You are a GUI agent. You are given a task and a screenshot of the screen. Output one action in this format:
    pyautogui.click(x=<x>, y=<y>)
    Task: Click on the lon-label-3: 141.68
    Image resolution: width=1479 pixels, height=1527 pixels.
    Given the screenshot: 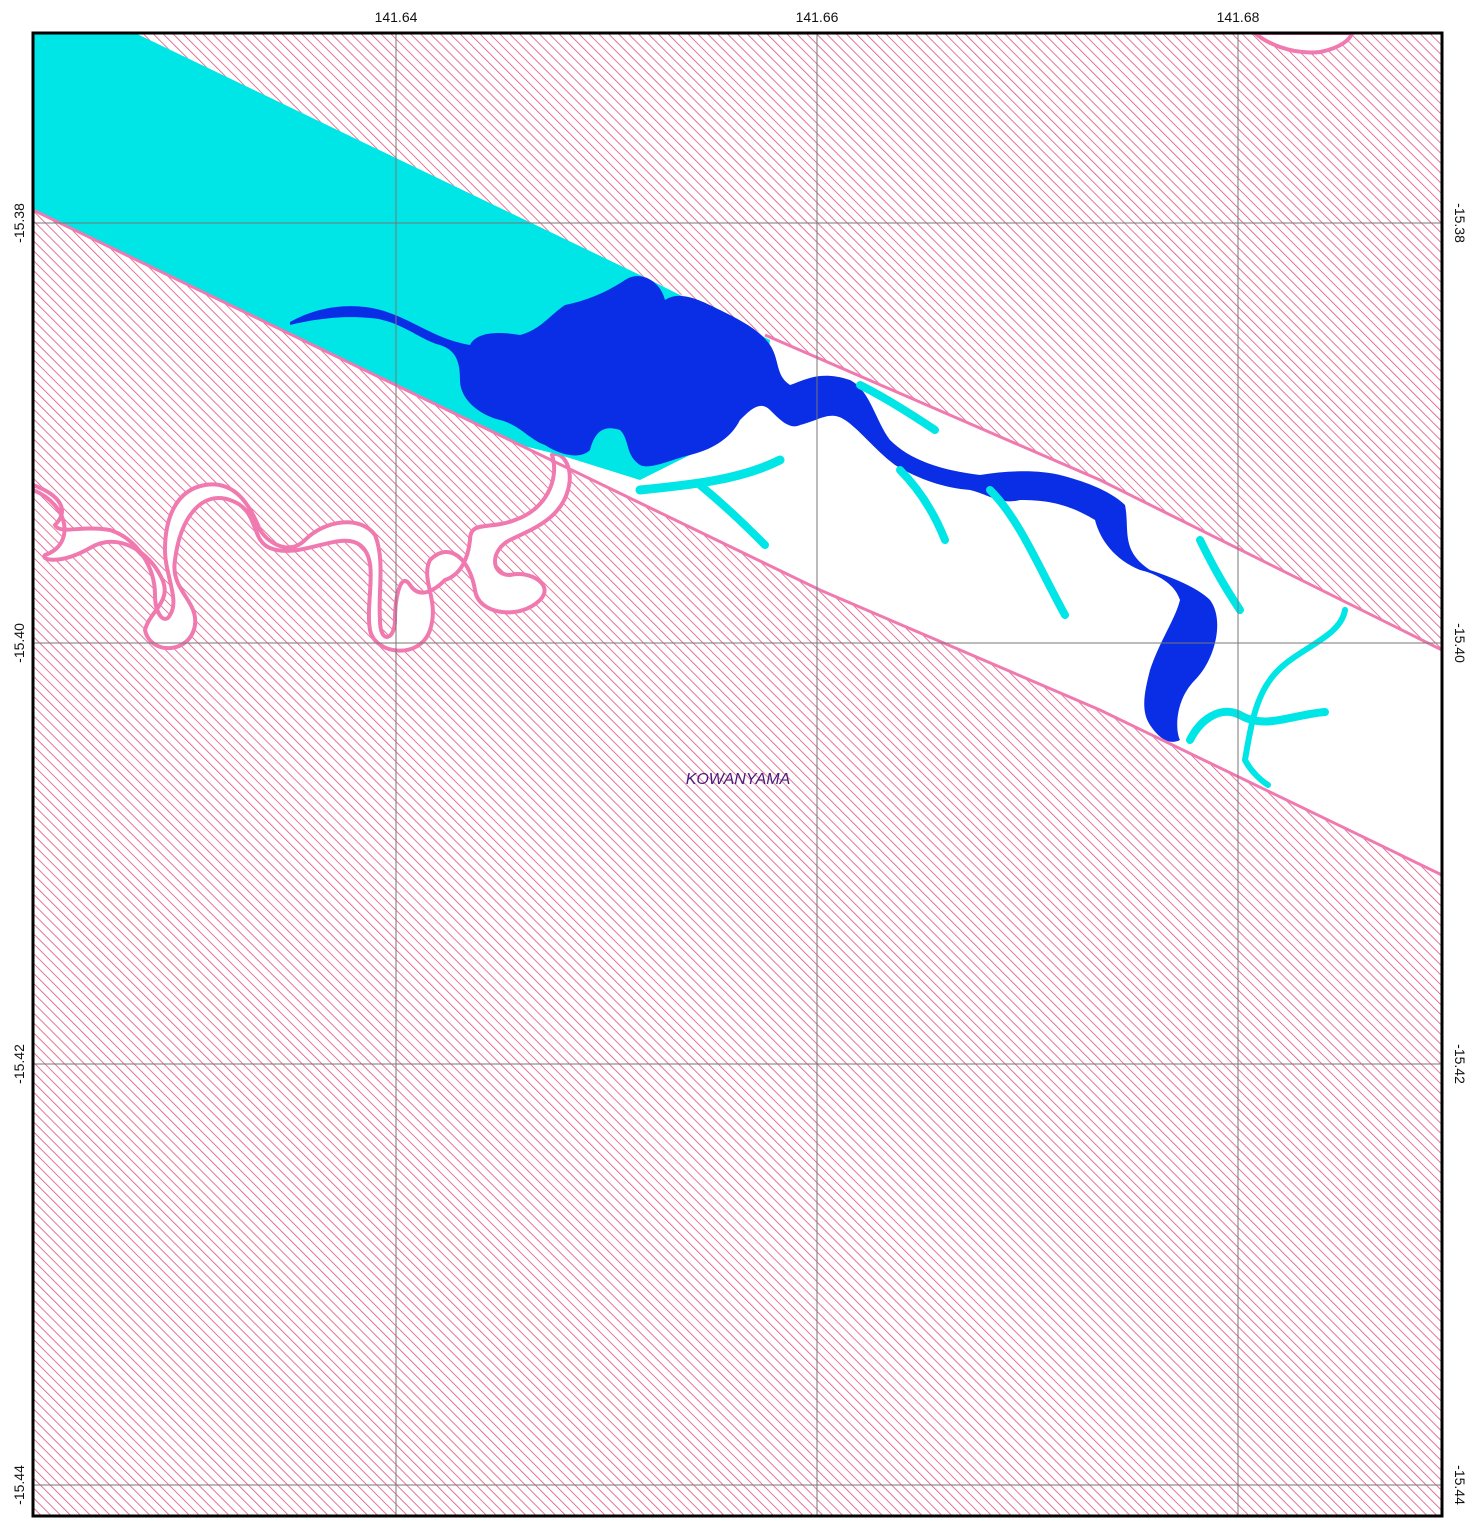 What is the action you would take?
    pyautogui.click(x=1238, y=17)
    